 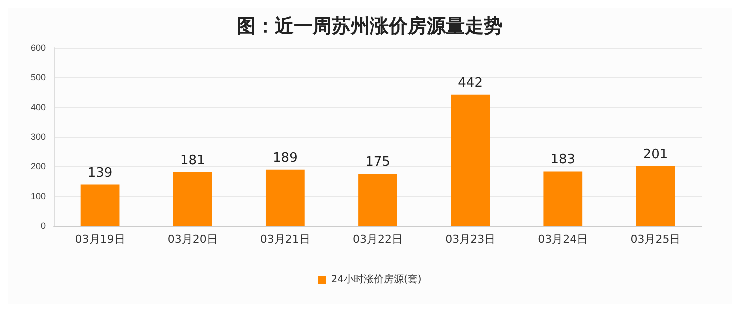 I want to click on x-tick-label: 03月24日, so click(x=563, y=239).